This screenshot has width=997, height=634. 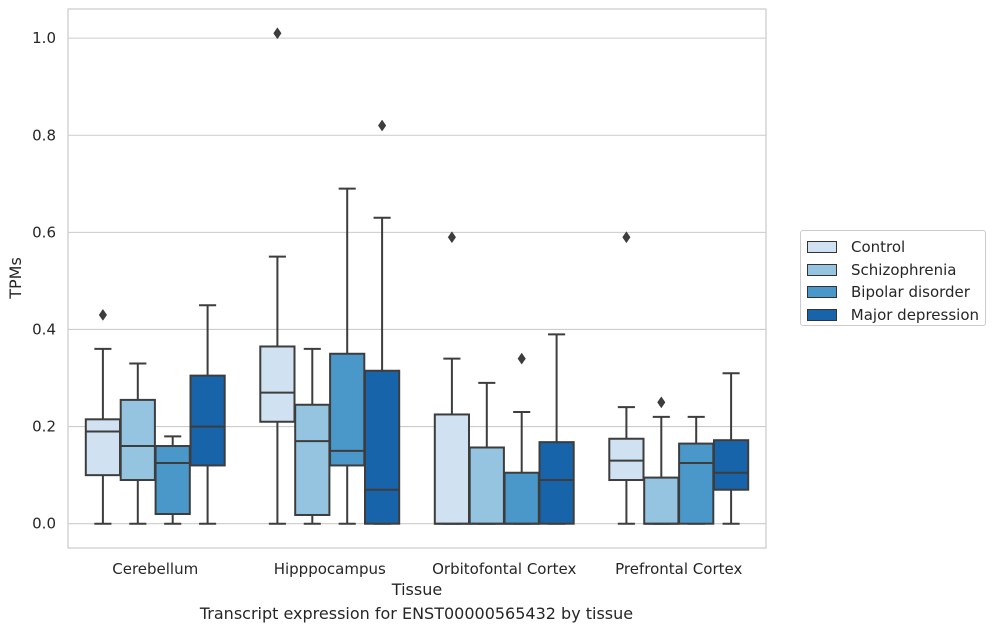 What do you see at coordinates (330, 569) in the screenshot?
I see `x-tick-label: Hipppocampus` at bounding box center [330, 569].